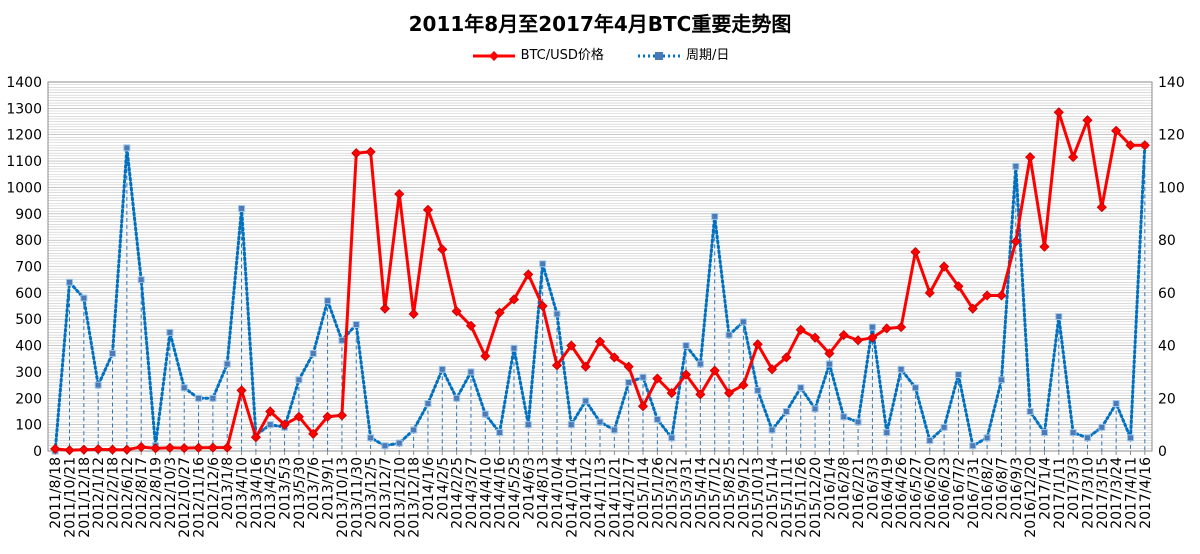  I want to click on x-tick-label: 2014/8/13, so click(544, 493).